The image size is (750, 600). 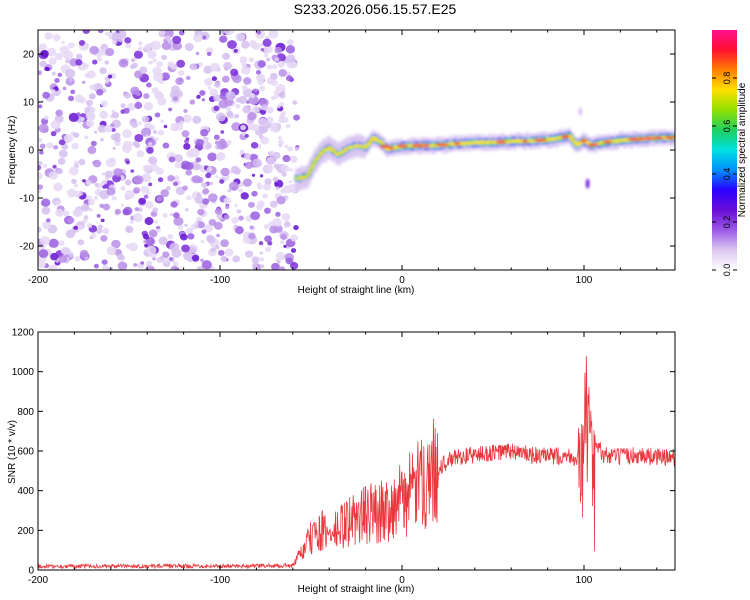 What do you see at coordinates (402, 280) in the screenshot?
I see `x-tick-label: 0` at bounding box center [402, 280].